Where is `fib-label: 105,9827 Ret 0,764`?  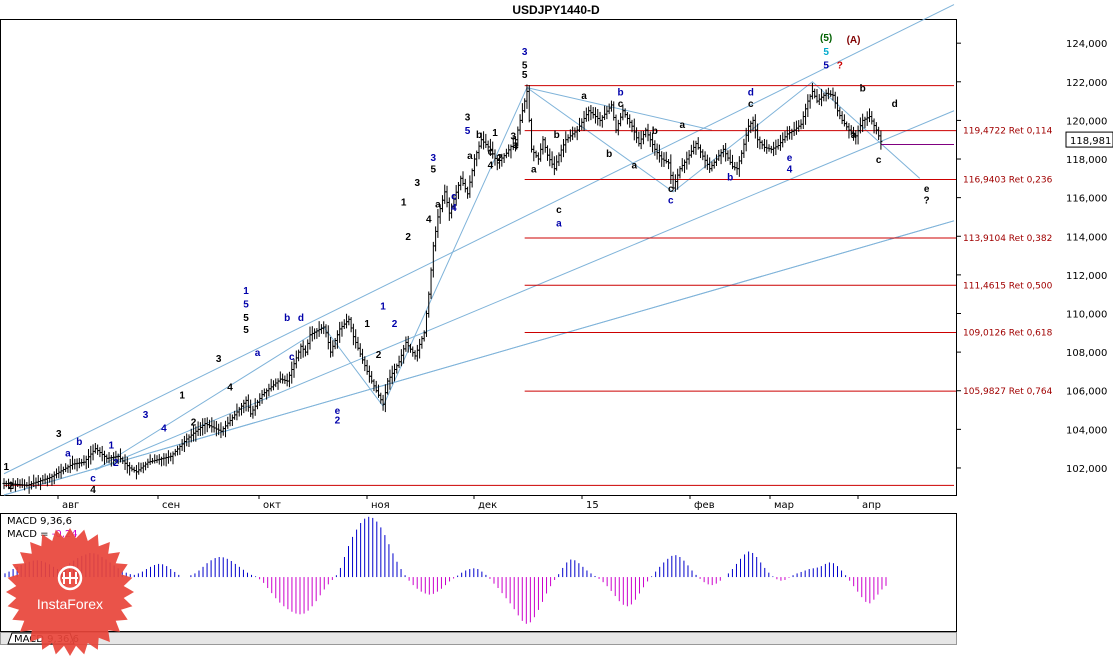
fib-label: 105,9827 Ret 0,764 is located at coordinates (1008, 392).